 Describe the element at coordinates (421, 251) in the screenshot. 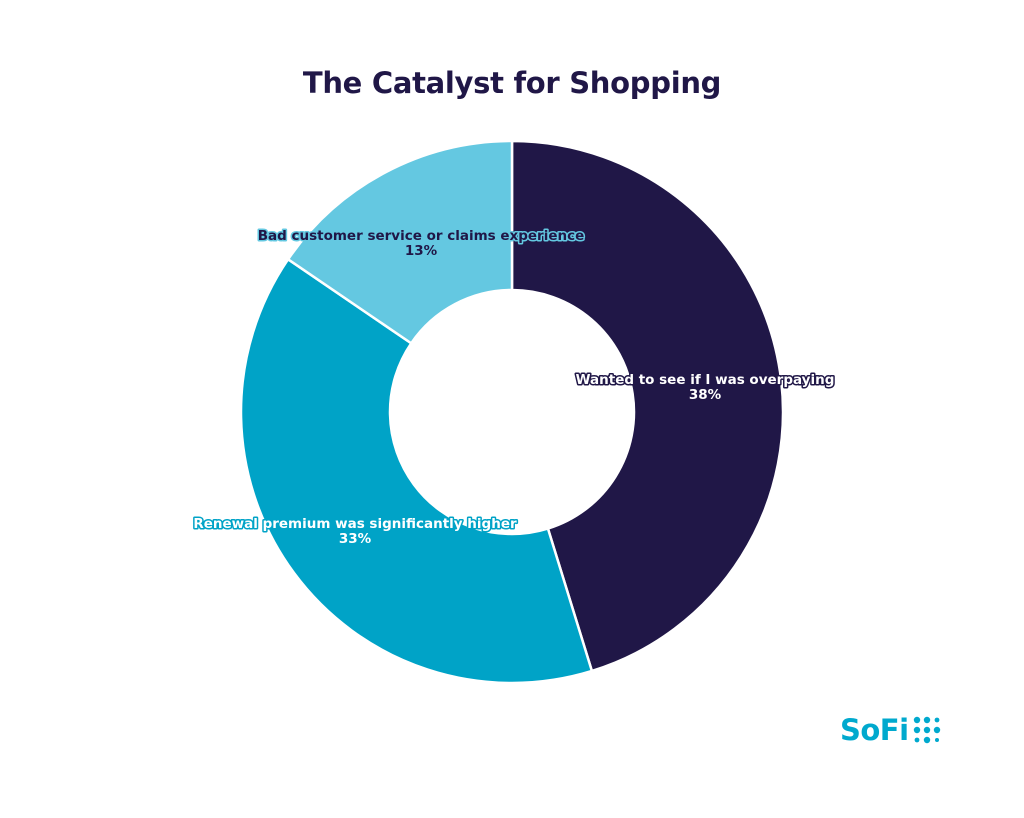

I see `slice-value-label: 13%` at that location.